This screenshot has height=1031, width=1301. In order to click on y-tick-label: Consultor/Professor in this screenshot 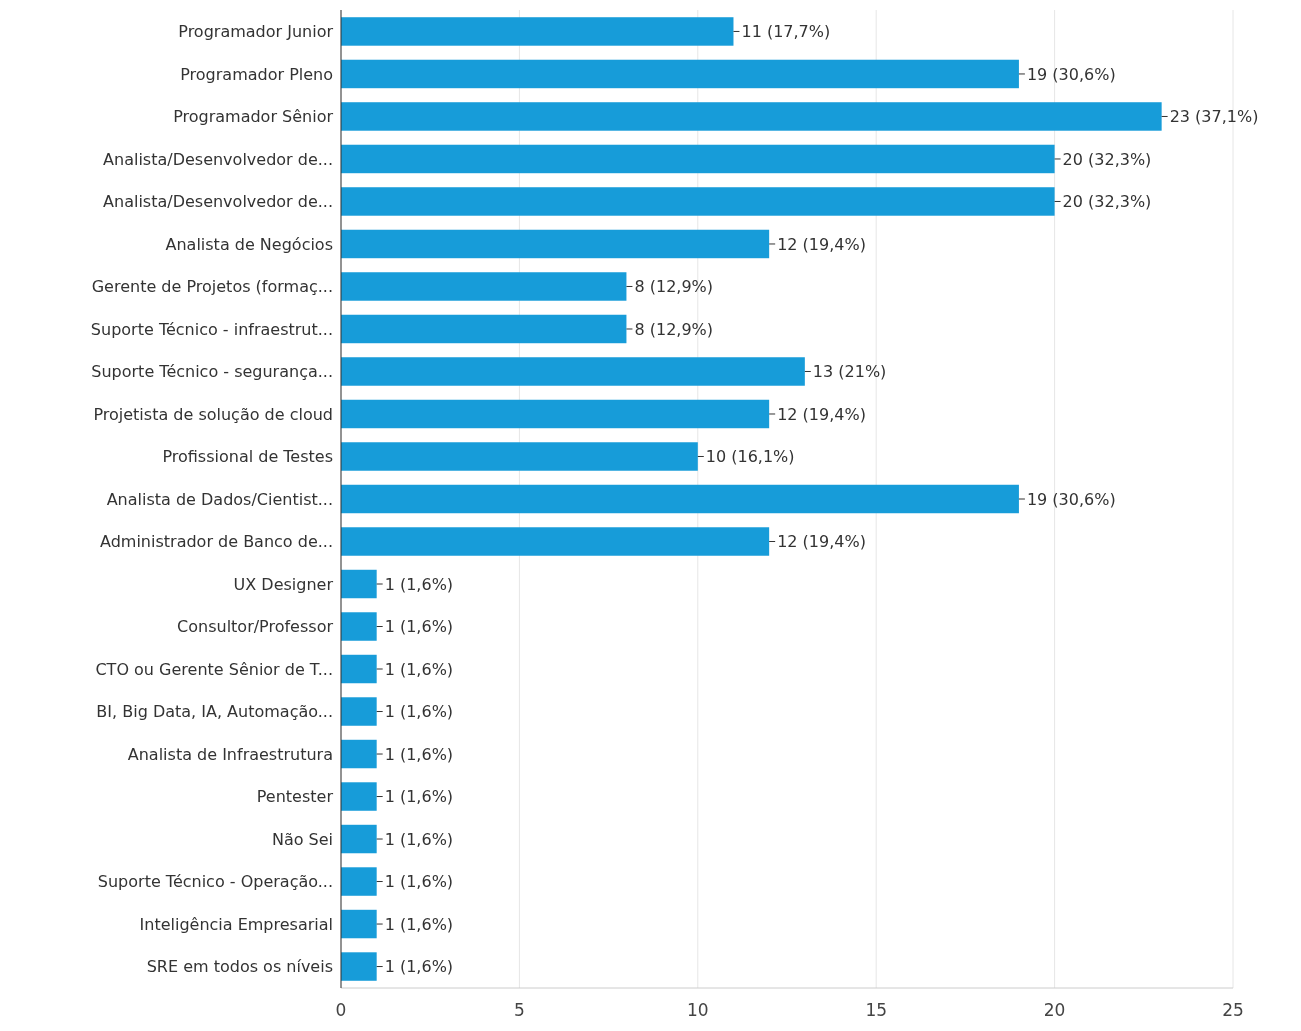, I will do `click(255, 627)`.